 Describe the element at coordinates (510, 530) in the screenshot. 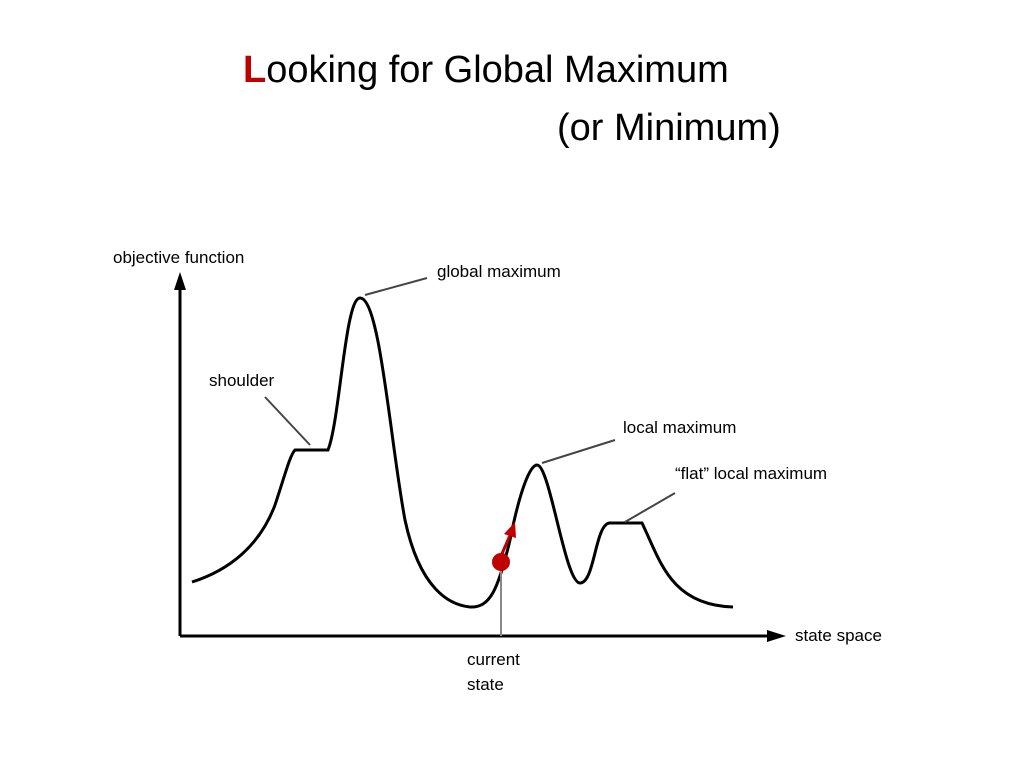

I see `move-arrowhead` at that location.